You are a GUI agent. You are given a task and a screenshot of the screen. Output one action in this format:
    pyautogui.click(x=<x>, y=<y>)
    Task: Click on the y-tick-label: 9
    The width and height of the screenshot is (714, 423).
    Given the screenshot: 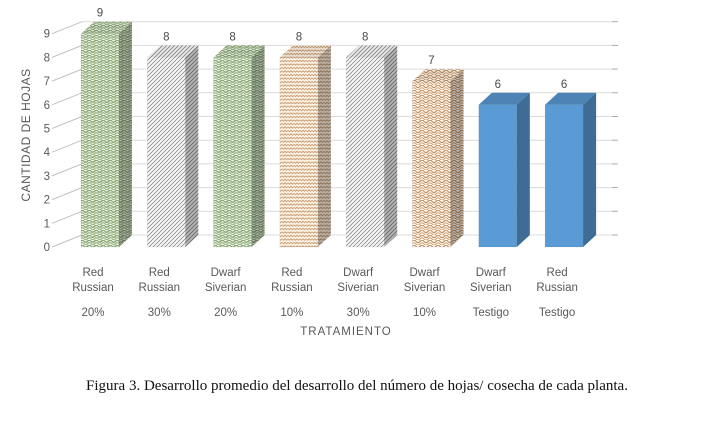 What is the action you would take?
    pyautogui.click(x=47, y=35)
    